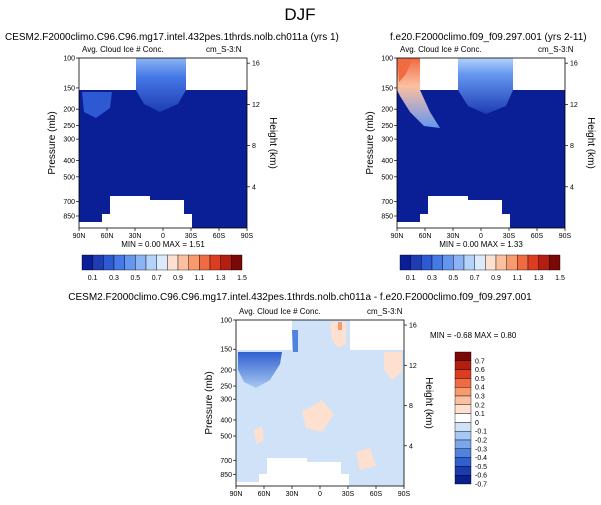 The image size is (601, 505). What do you see at coordinates (69, 59) in the screenshot?
I see `panel-1-ytick-label: 100` at bounding box center [69, 59].